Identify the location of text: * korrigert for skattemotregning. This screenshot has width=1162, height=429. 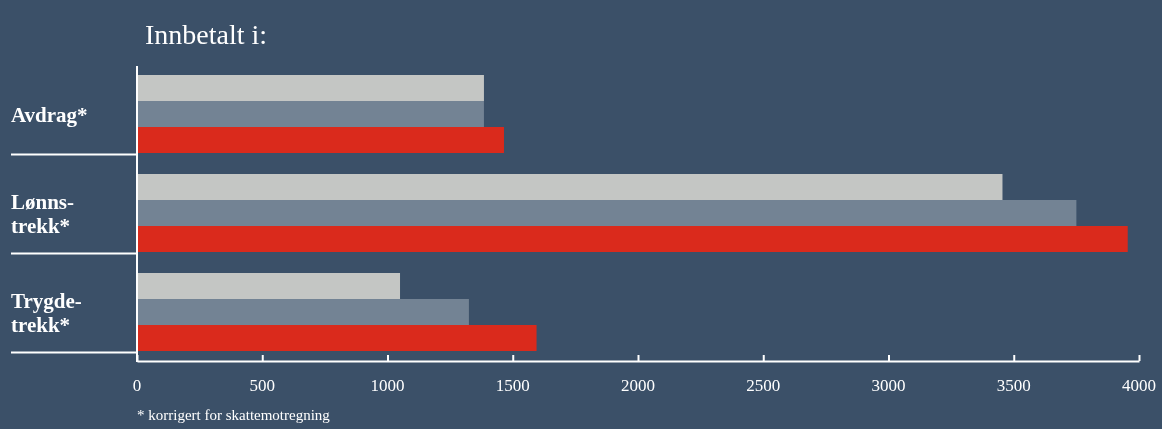
(234, 415).